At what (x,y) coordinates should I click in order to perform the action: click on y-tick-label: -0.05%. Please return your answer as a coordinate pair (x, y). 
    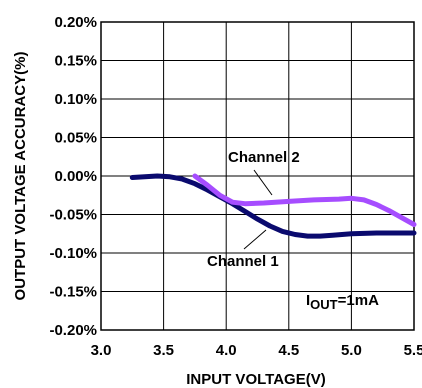
    Looking at the image, I should click on (73, 215).